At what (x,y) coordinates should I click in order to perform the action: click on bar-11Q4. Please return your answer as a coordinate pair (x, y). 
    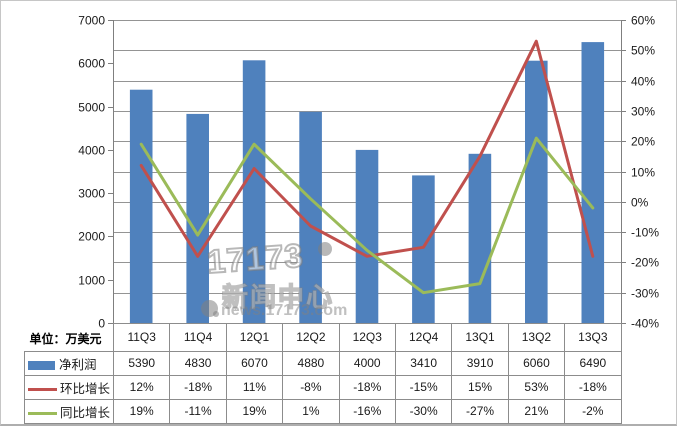
    Looking at the image, I should click on (197, 218).